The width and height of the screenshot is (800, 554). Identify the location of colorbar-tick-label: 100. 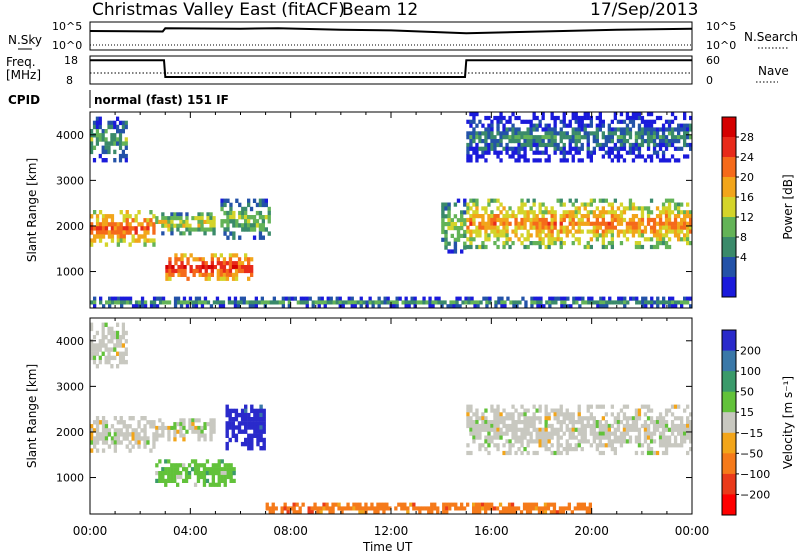
(750, 371).